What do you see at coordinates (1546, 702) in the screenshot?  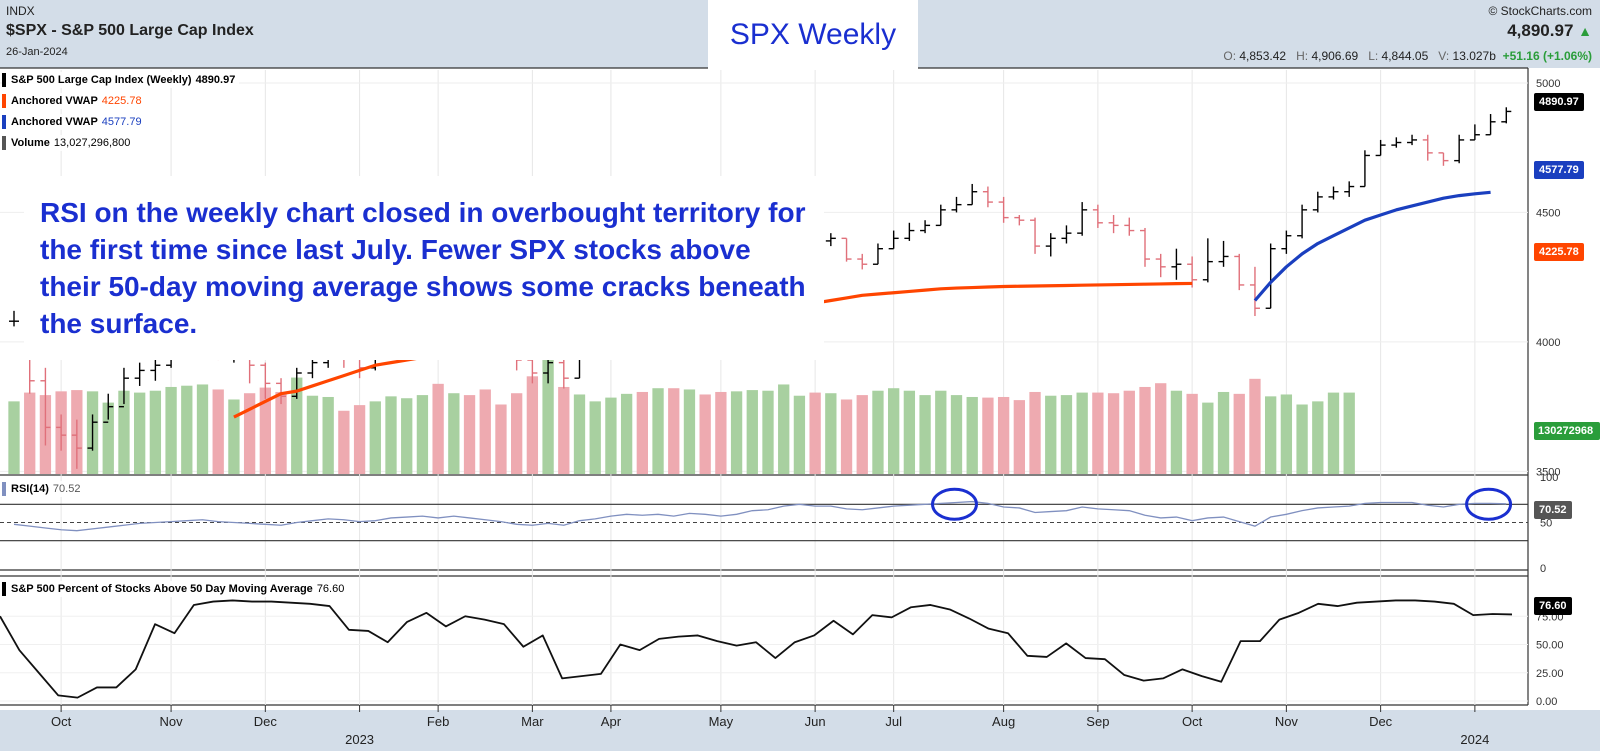 I see `pct-tick-label: 0.00` at bounding box center [1546, 702].